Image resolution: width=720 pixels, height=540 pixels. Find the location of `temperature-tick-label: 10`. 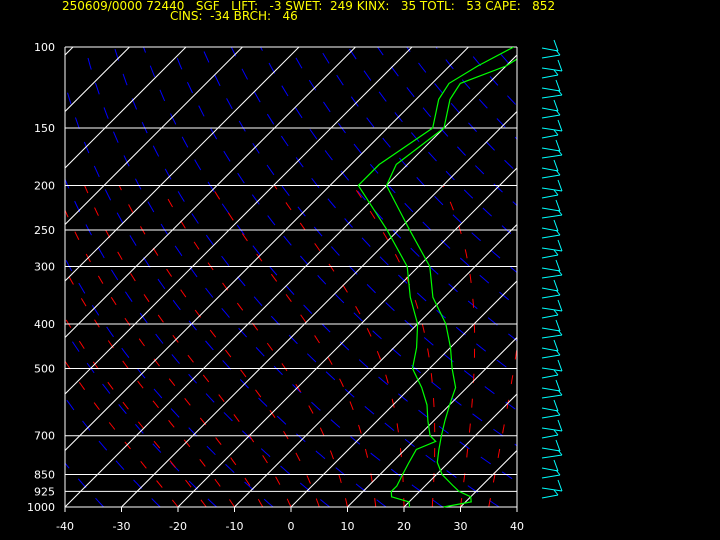

temperature-tick-label: 10 is located at coordinates (348, 526).